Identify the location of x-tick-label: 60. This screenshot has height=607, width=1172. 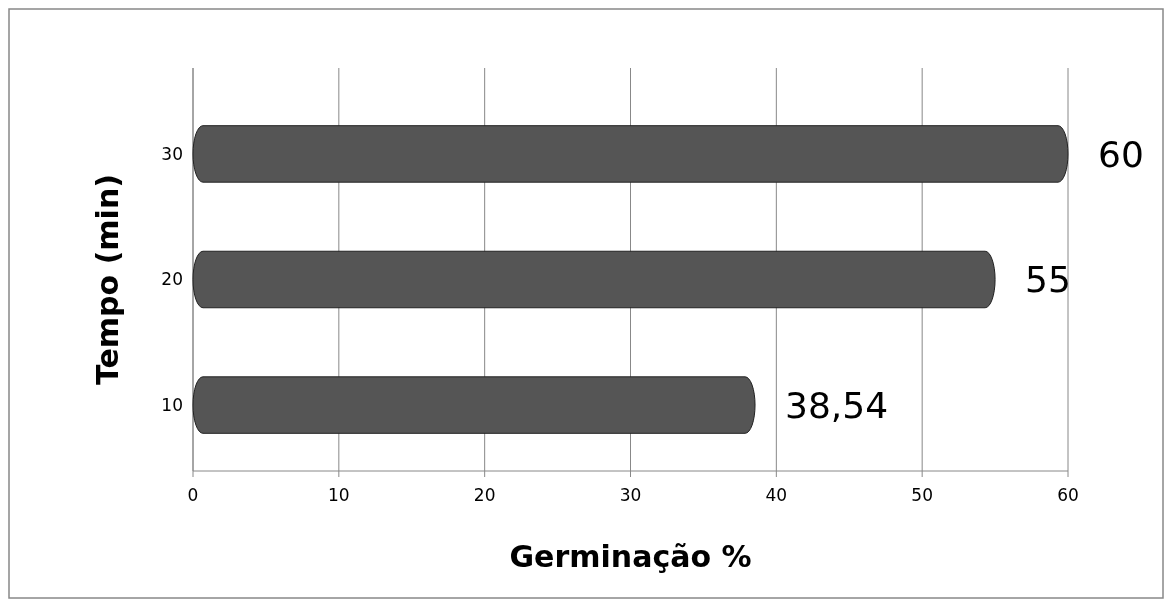
(1068, 495).